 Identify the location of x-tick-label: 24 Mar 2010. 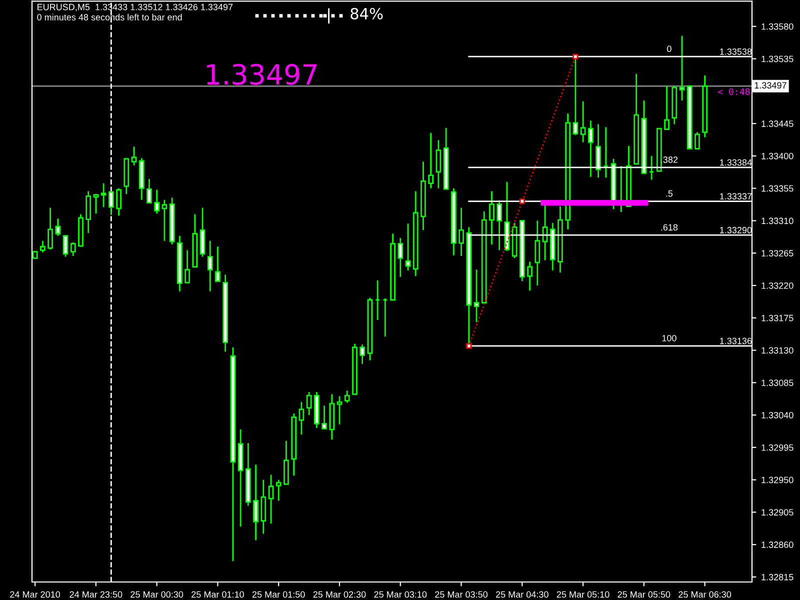
(35, 594).